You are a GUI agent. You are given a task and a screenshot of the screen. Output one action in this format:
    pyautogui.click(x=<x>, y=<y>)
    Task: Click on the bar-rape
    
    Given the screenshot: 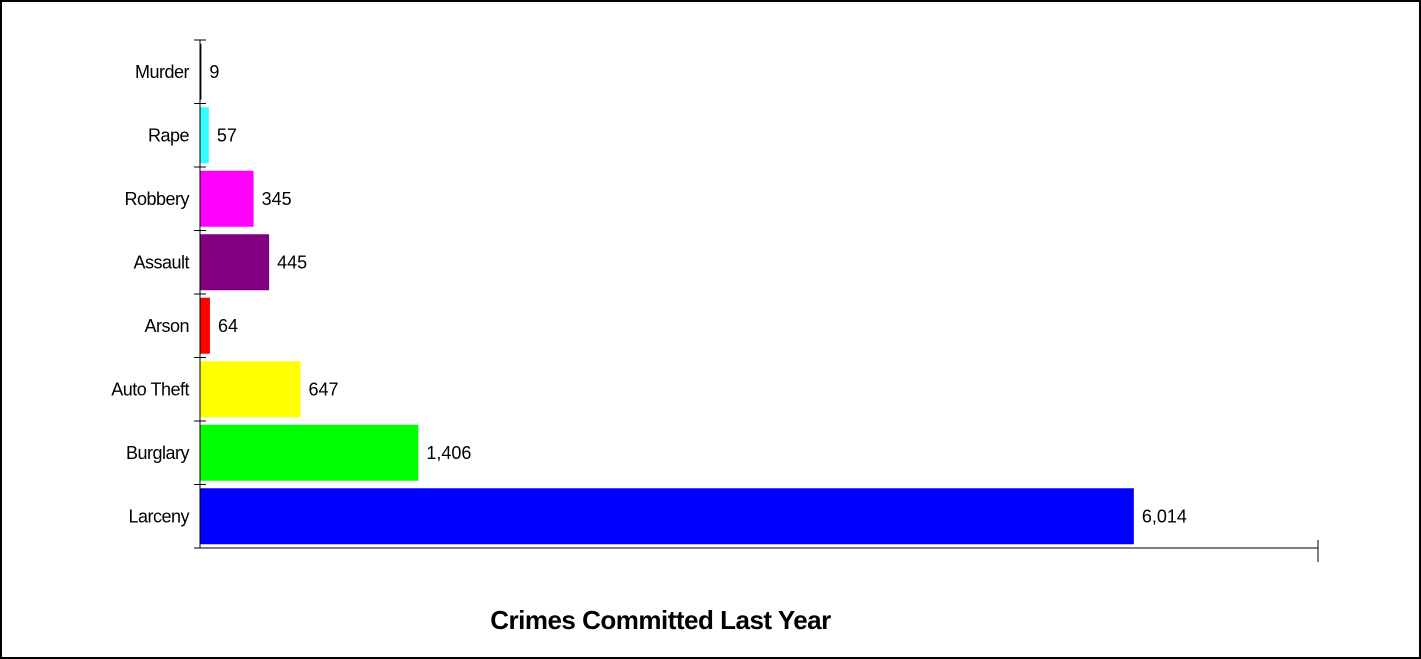 What is the action you would take?
    pyautogui.click(x=204, y=135)
    